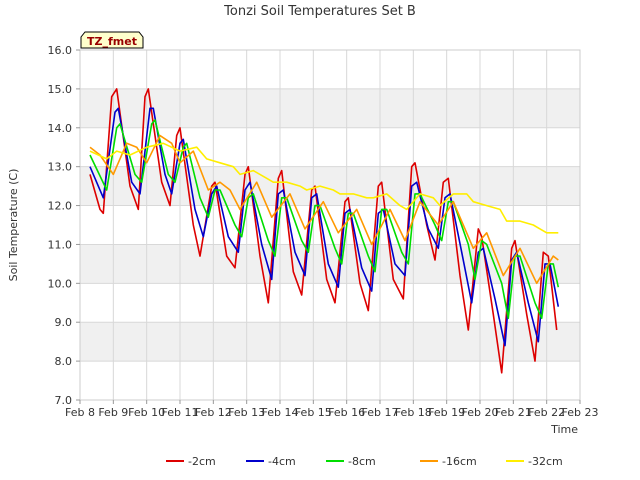  I want to click on x-tick-label: Feb 10, so click(146, 412).